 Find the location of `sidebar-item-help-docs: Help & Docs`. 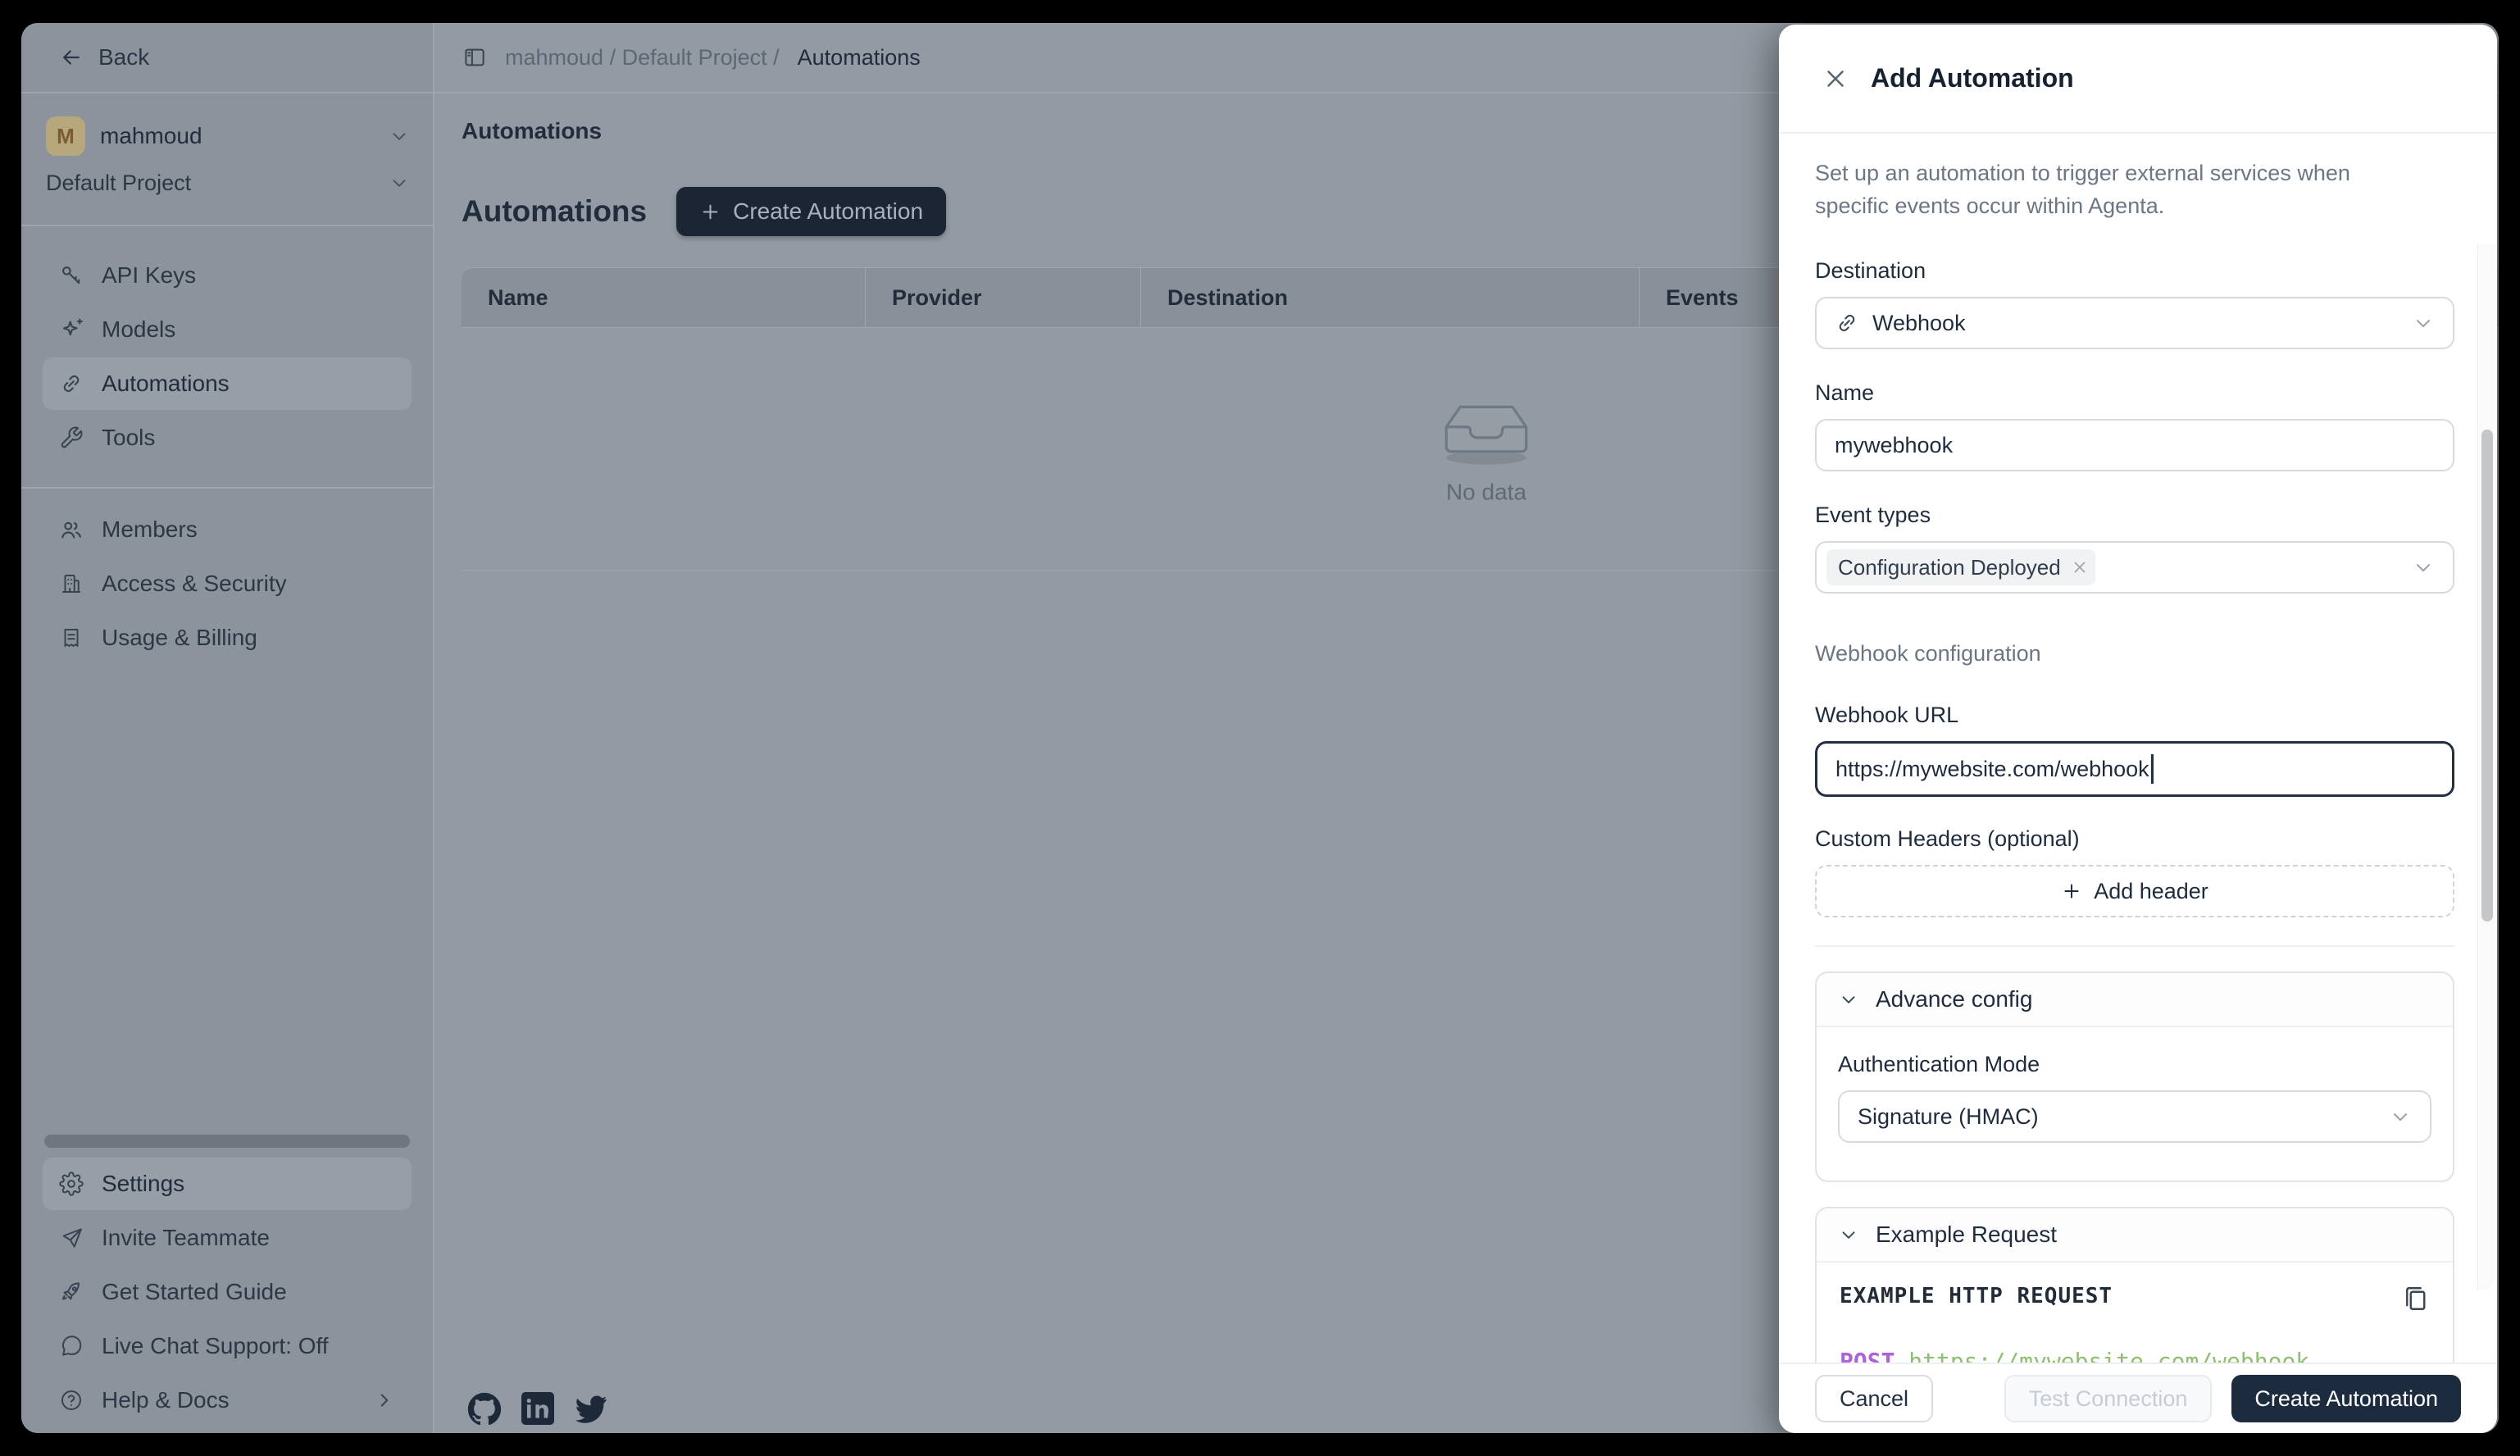

sidebar-item-help-docs: Help & Docs is located at coordinates (227, 1400).